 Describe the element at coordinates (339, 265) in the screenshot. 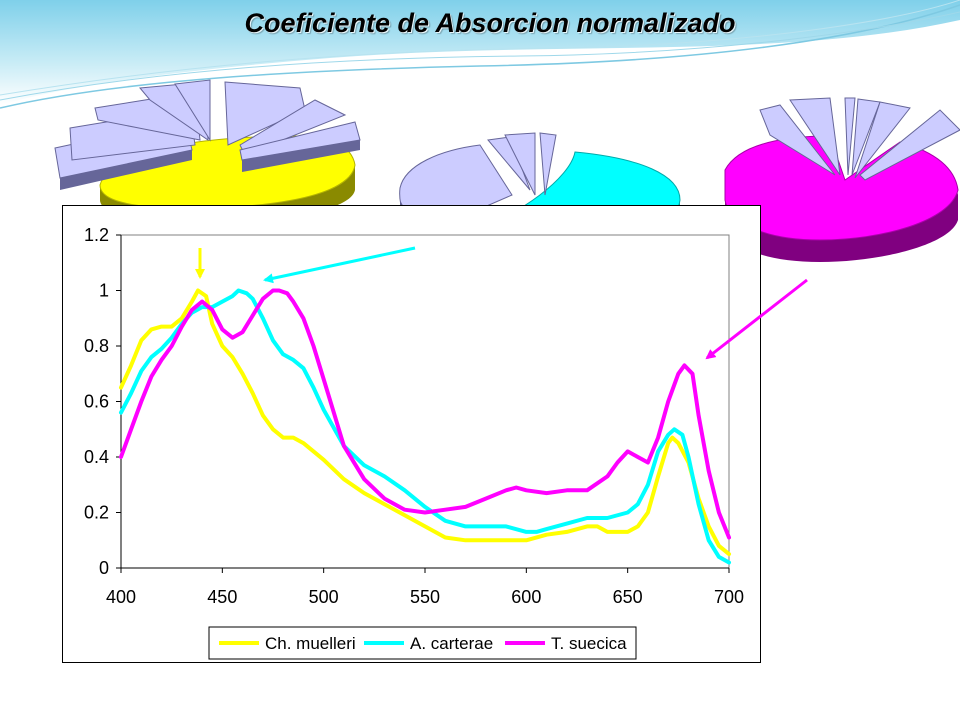

I see `arrow-a-carterae` at that location.